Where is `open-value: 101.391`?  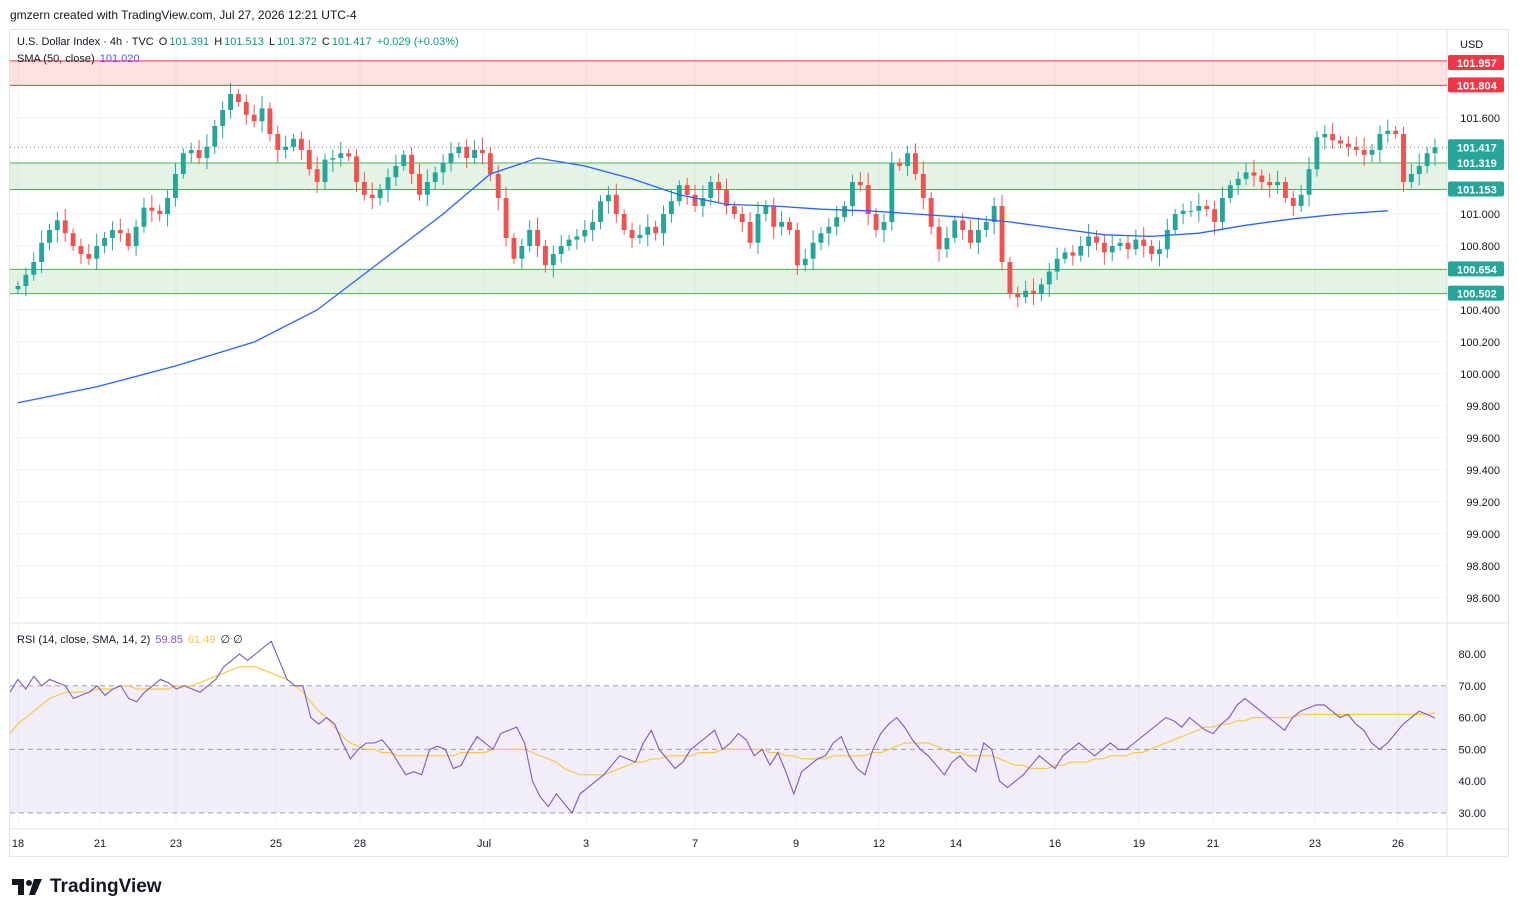 open-value: 101.391 is located at coordinates (189, 42).